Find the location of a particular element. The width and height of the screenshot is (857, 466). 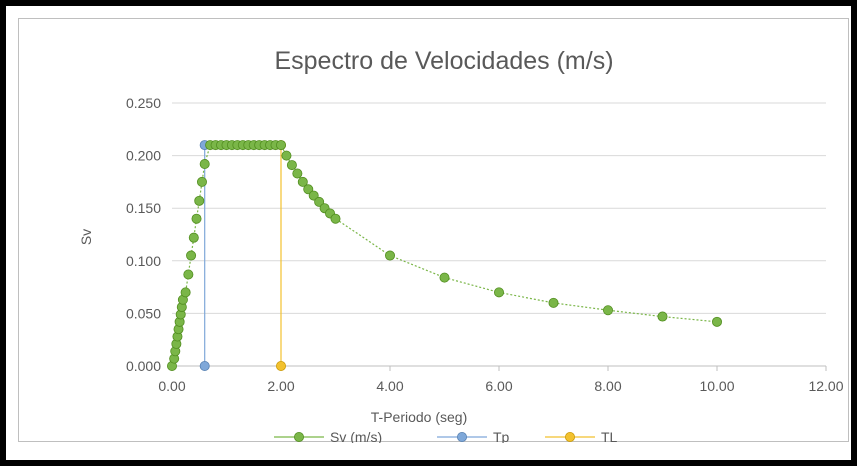

x-tick-label: 10.00 is located at coordinates (716, 386).